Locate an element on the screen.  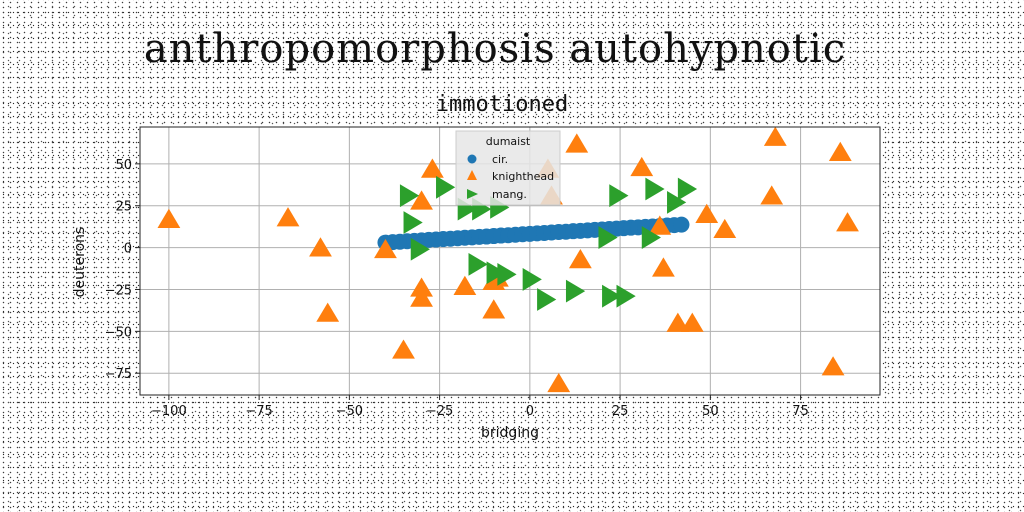
legend-marker-mang is located at coordinates (472, 194).